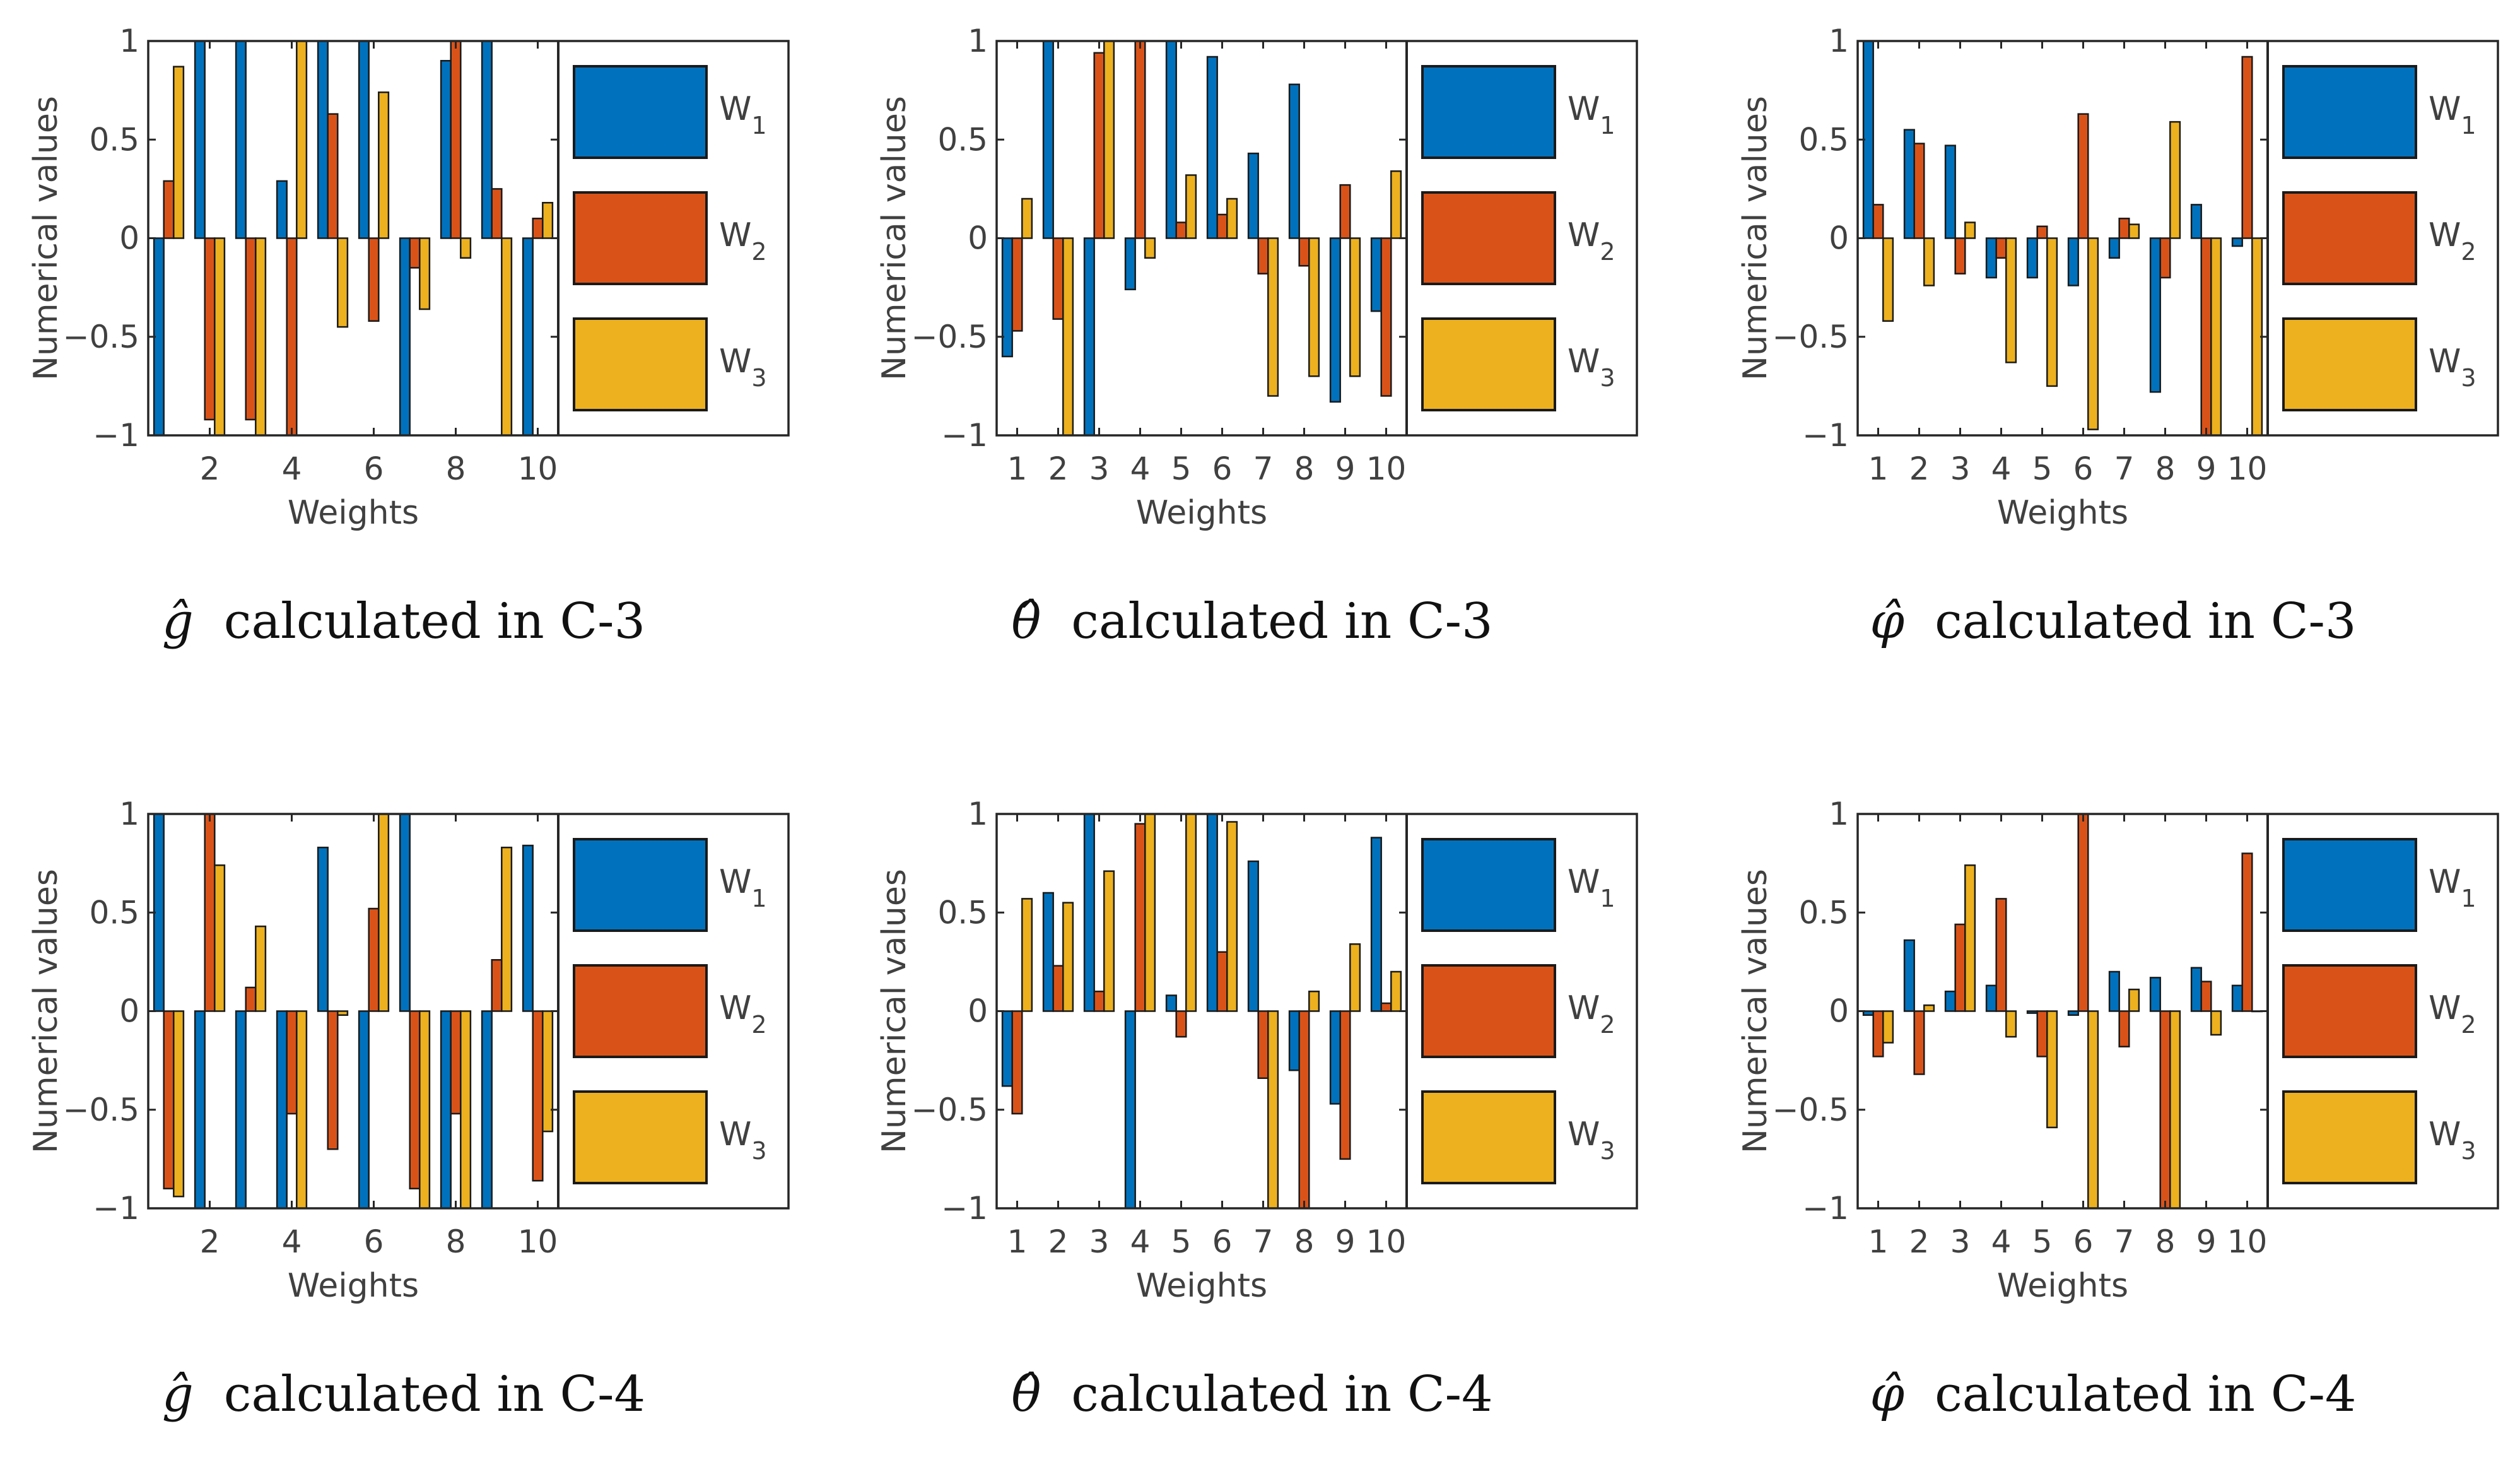  I want to click on y-axis-label: Numerical values, so click(1755, 1011).